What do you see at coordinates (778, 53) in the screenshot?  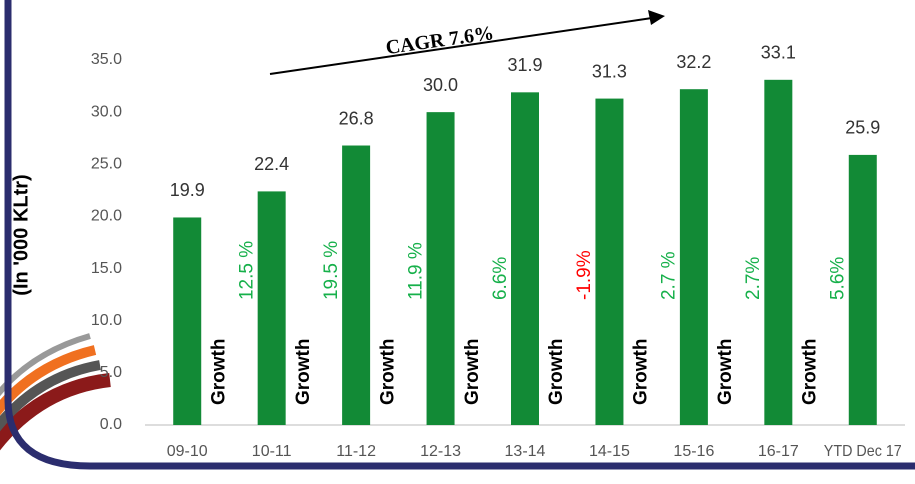 I see `value-label: 33.1` at bounding box center [778, 53].